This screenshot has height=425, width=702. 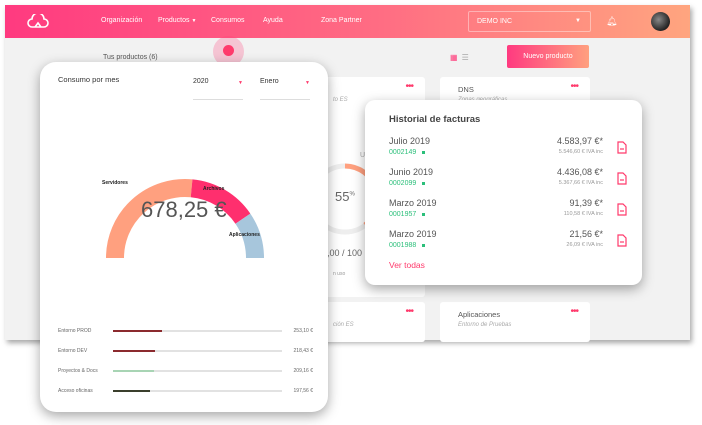 I want to click on invoice-amount: 91,39 €*, so click(x=586, y=203).